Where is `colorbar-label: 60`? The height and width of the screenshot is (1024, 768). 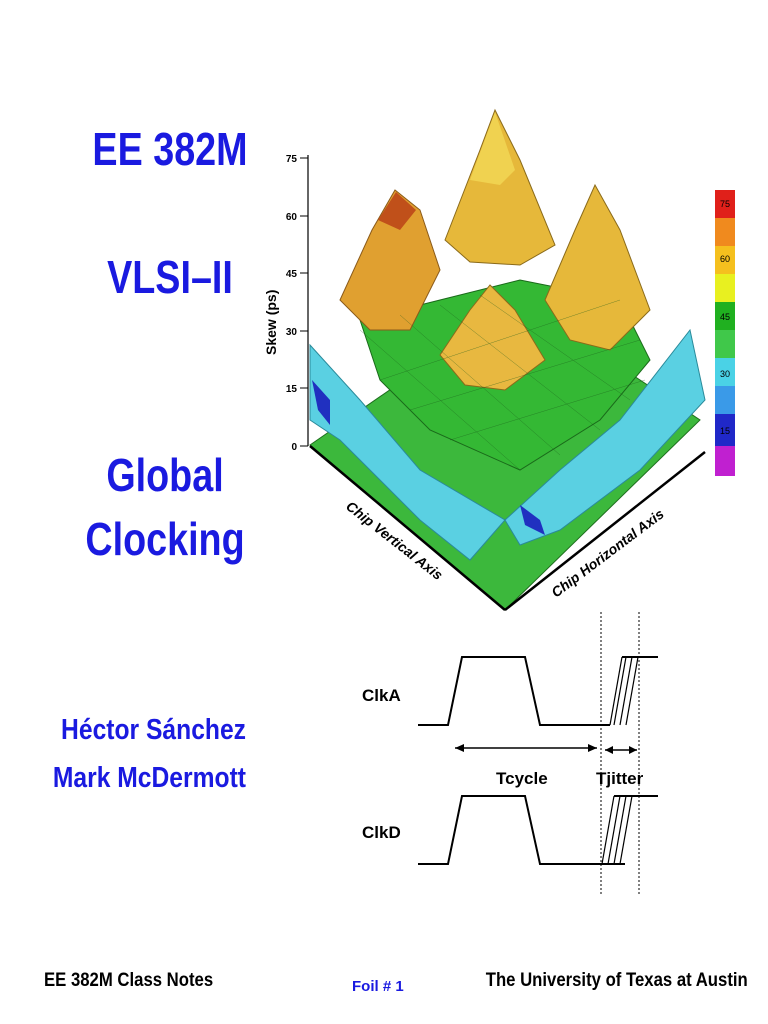 colorbar-label: 60 is located at coordinates (725, 259).